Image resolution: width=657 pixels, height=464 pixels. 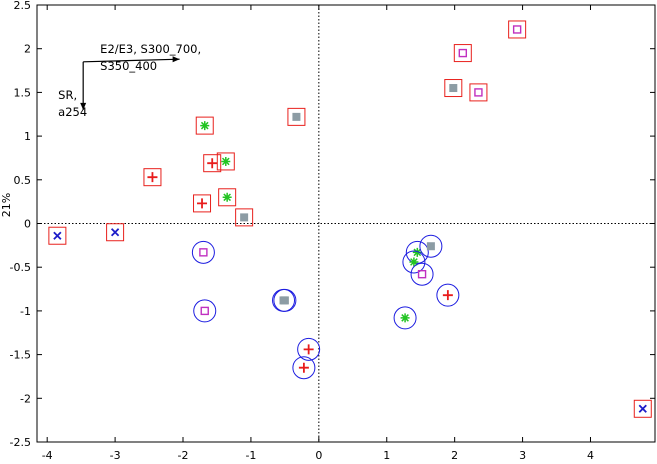 I want to click on y-tick-label: -2.5, so click(x=20, y=442).